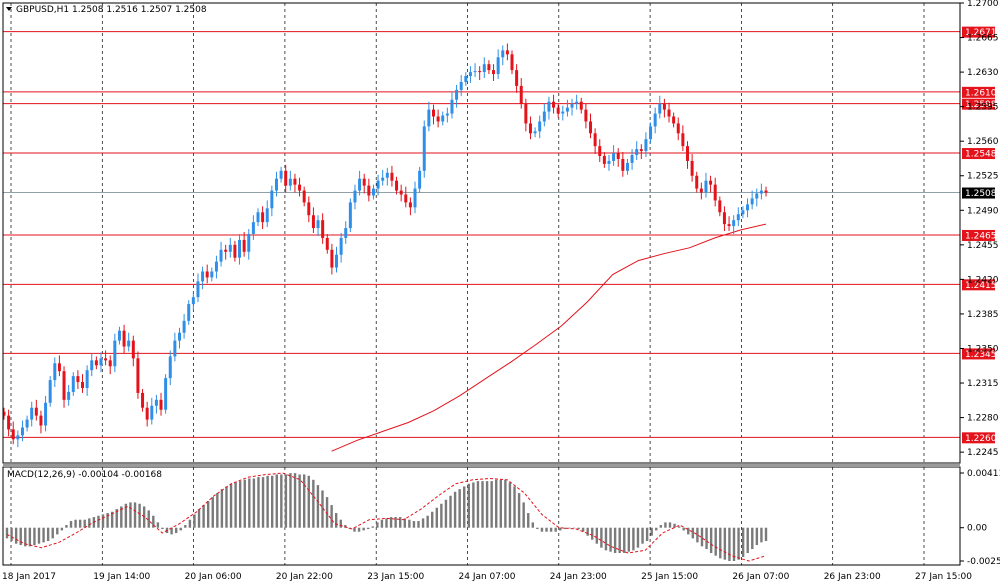  Describe the element at coordinates (9, 9) in the screenshot. I see `dropdown-triangle-icon` at that location.